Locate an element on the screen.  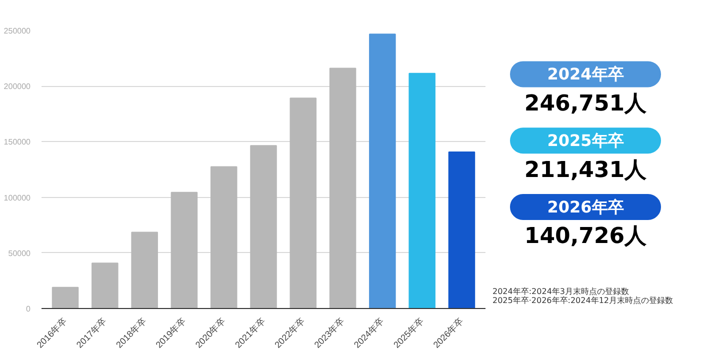
text: 2026年卒 is located at coordinates (585, 206).